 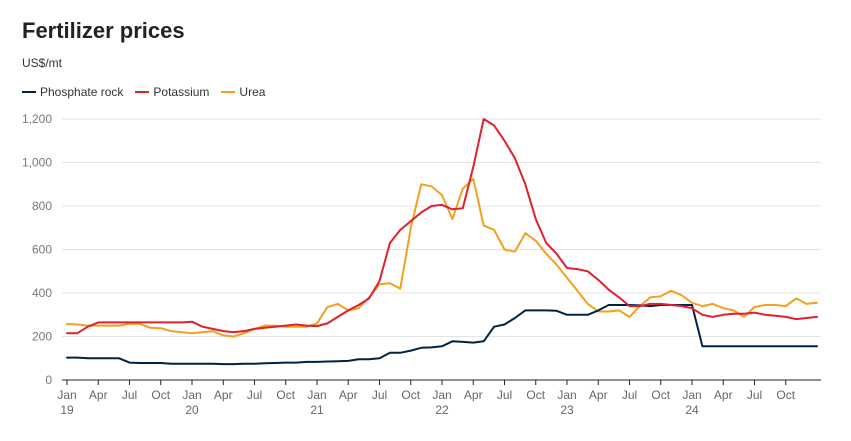 I want to click on y-tick-label: 600, so click(x=42, y=250).